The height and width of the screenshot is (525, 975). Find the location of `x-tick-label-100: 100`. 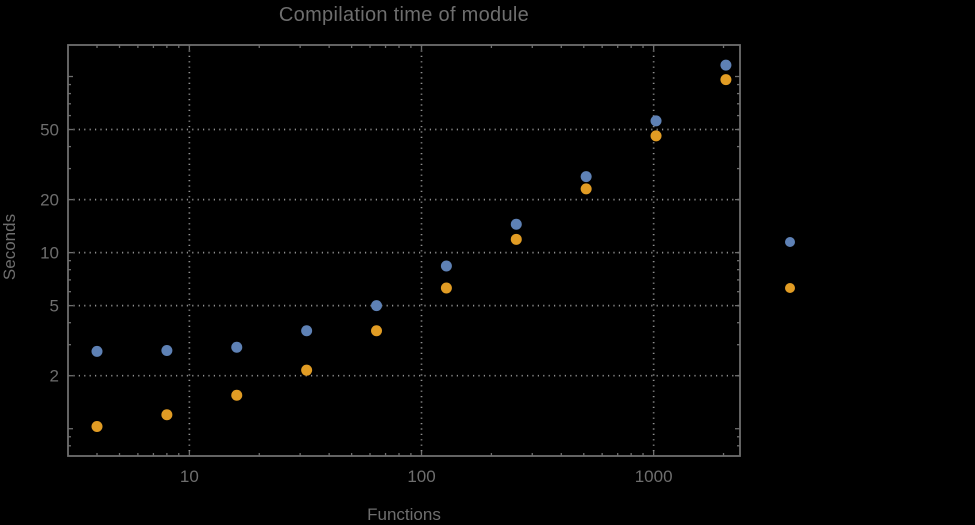

x-tick-label-100: 100 is located at coordinates (421, 476).